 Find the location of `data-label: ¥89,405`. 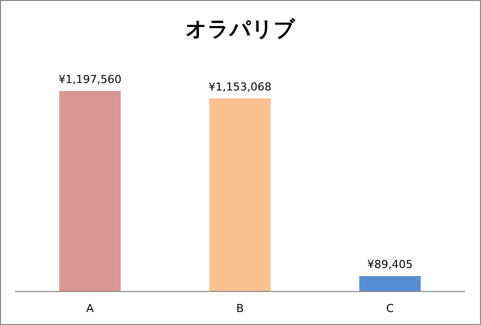

data-label: ¥89,405 is located at coordinates (390, 265).